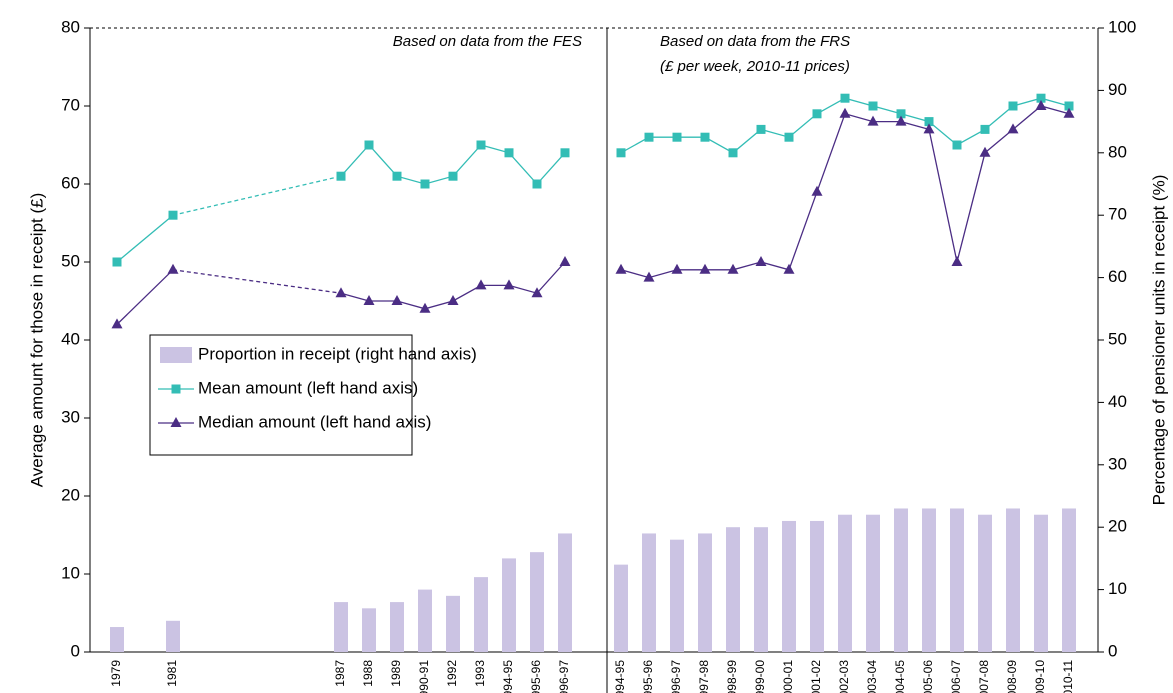 This screenshot has width=1173, height=693. I want to click on x-tick-label: 2001-02, so click(816, 676).